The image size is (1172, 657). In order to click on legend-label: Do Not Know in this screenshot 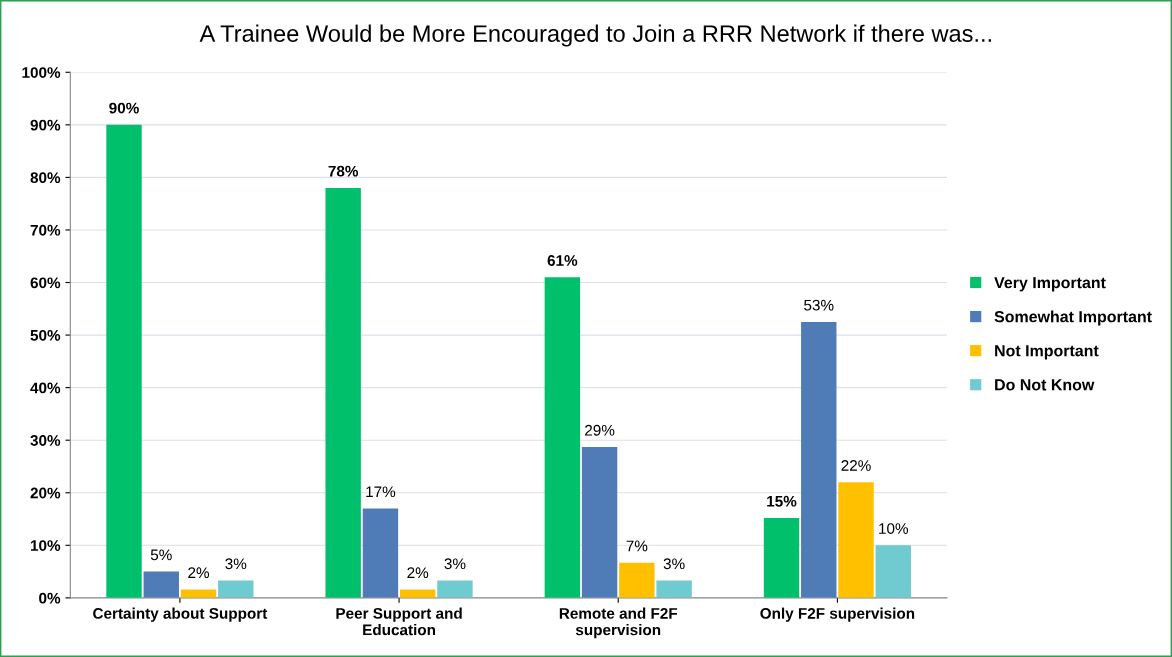, I will do `click(1045, 385)`.